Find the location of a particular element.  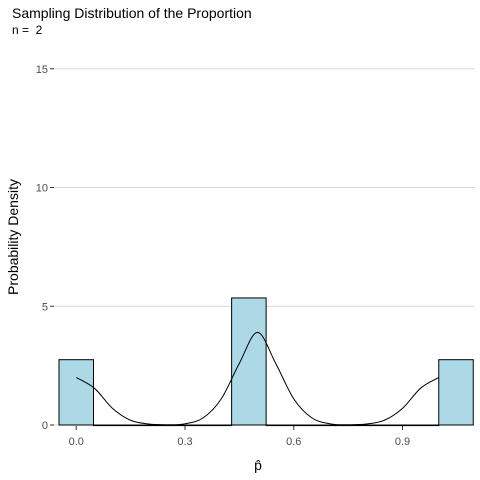

chart-subtitle: n = 2 is located at coordinates (27, 30).